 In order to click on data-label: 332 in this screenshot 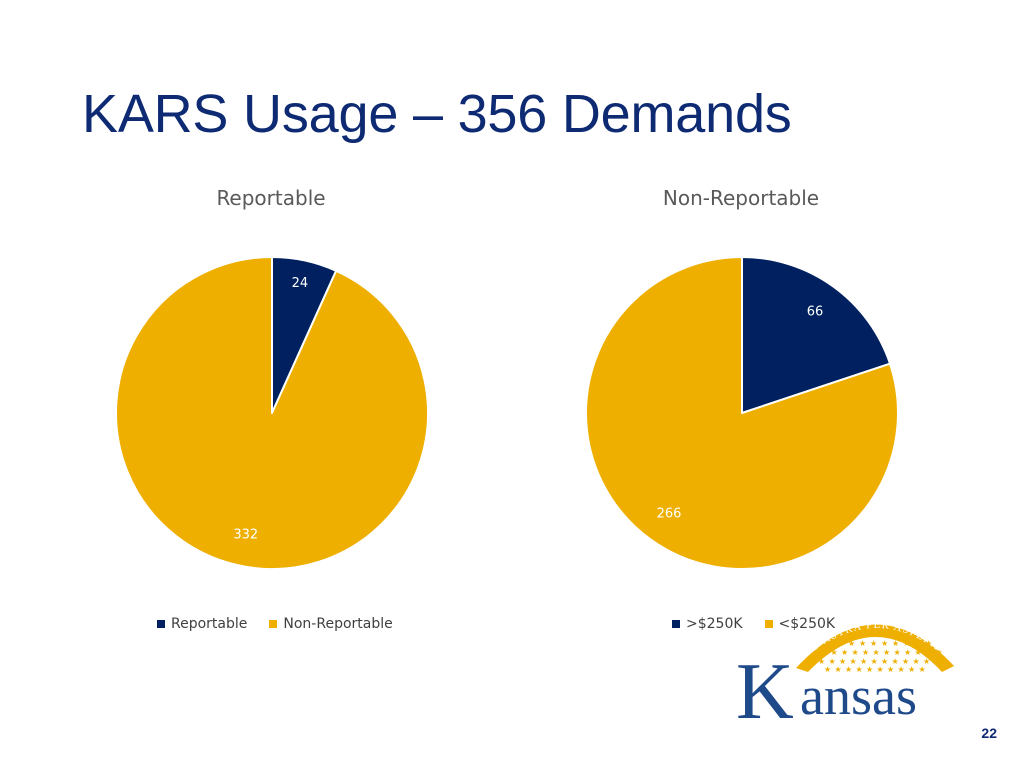, I will do `click(245, 535)`.